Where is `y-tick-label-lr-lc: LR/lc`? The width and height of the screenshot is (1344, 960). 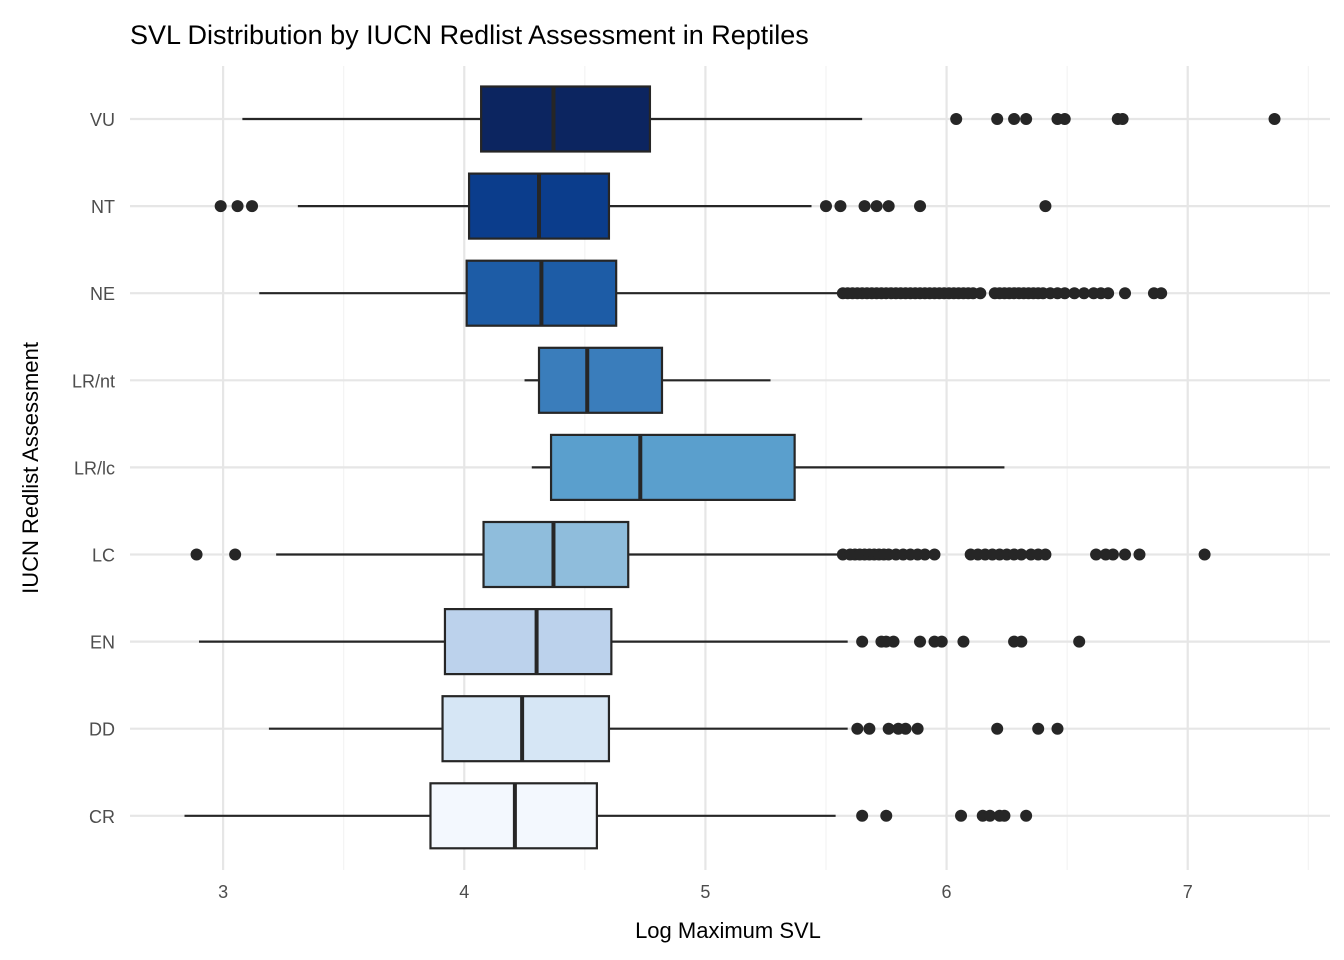
y-tick-label-lr-lc: LR/lc is located at coordinates (94, 468).